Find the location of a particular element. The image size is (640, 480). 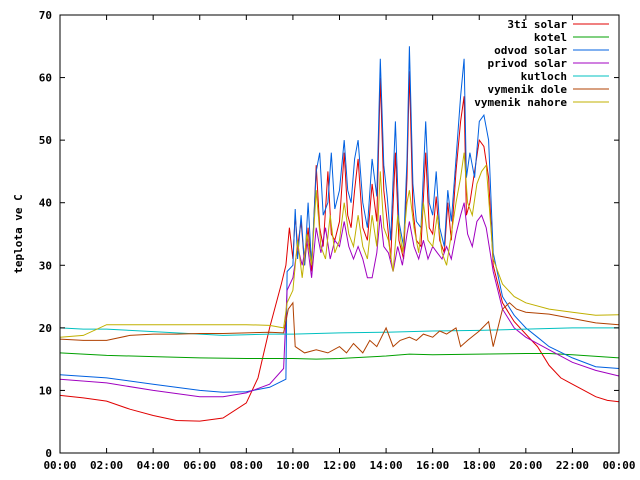

y-tick-label: 10 is located at coordinates (45, 390).